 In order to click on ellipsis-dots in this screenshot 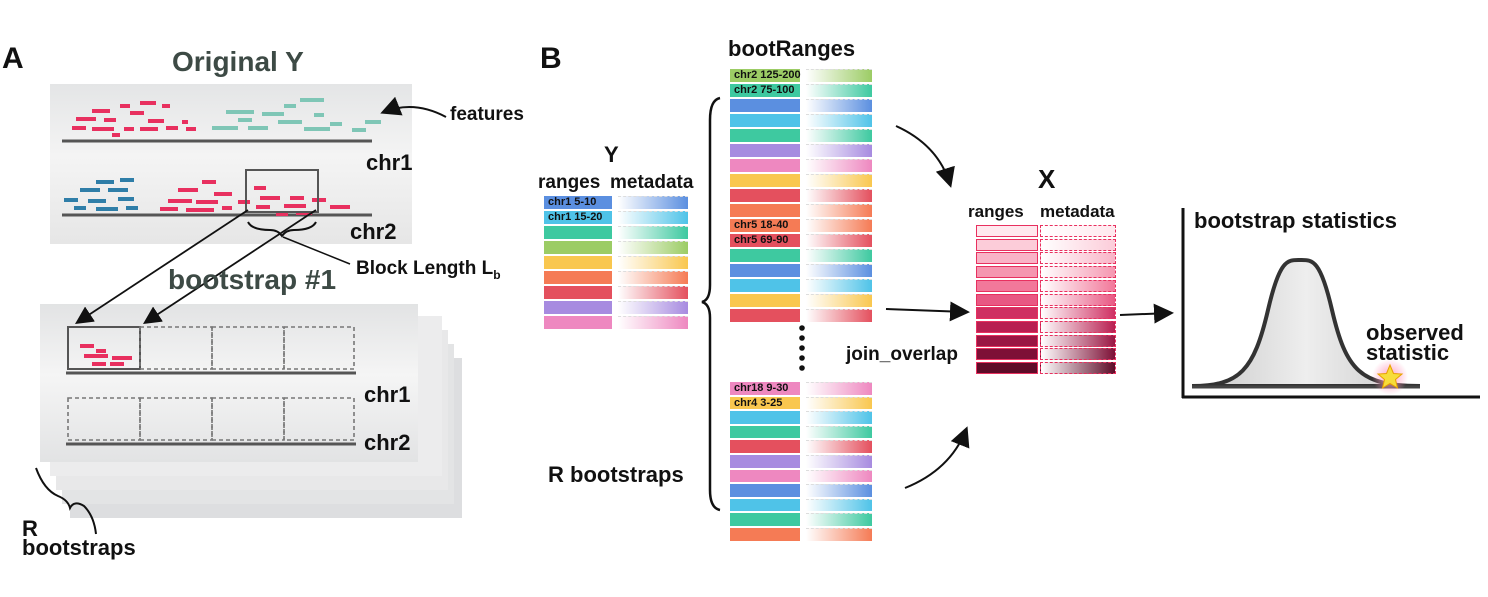, I will do `click(802, 348)`.